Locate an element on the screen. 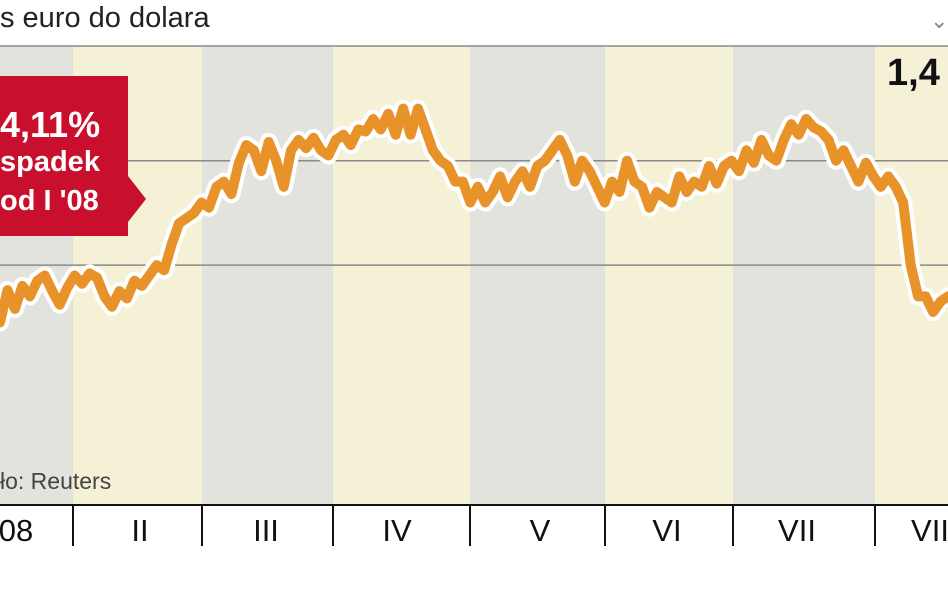 The image size is (948, 593). source-note: ło: Reuters is located at coordinates (56, 481).